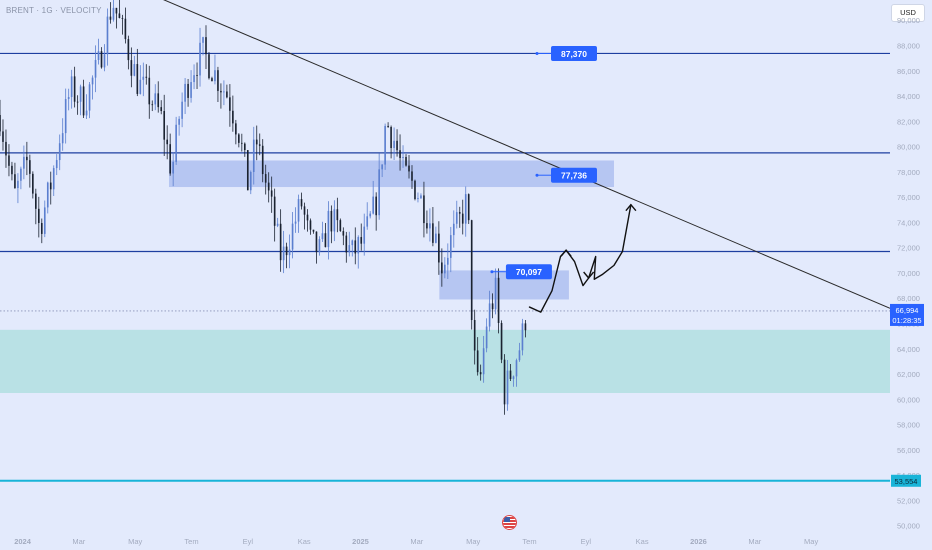 The width and height of the screenshot is (932, 550). What do you see at coordinates (509, 522) in the screenshot?
I see `us-flag-icon` at bounding box center [509, 522].